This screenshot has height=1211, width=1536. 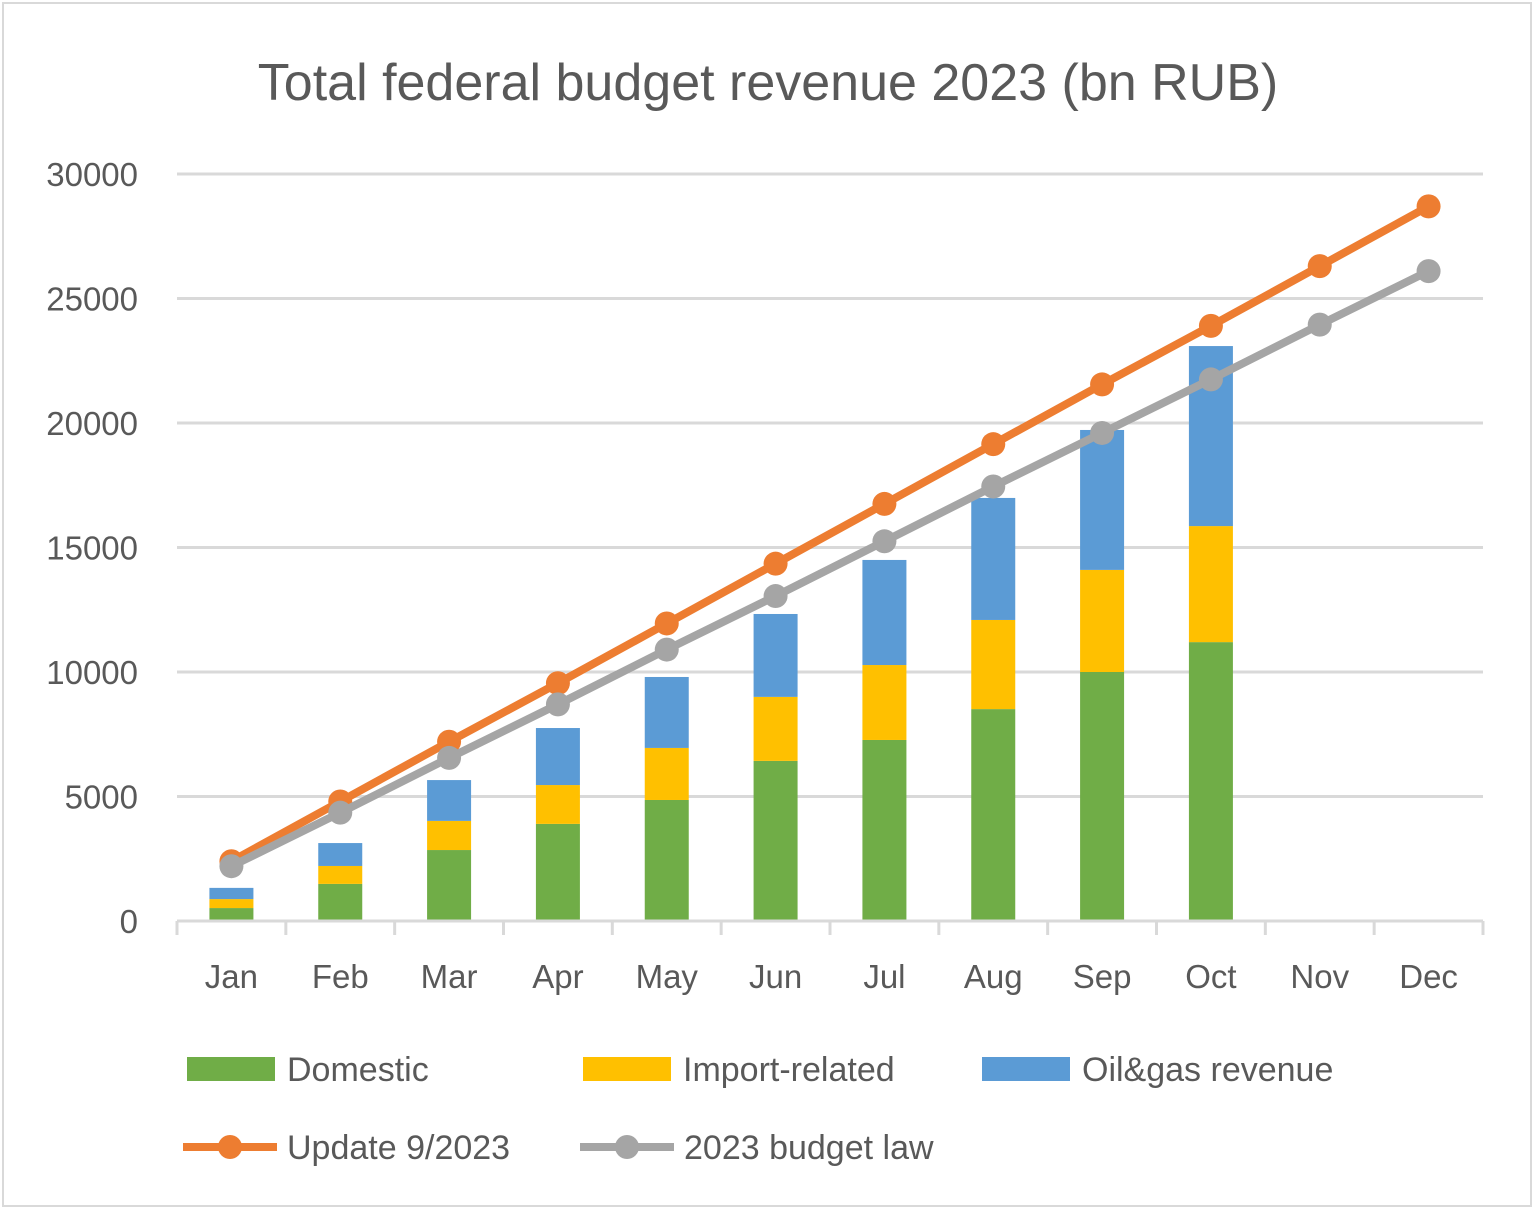 What do you see at coordinates (831, 976) in the screenshot?
I see `x-axis-ticks: Jan Feb Mar Apr May Jun Jul Aug Sep Oct Nov Dec` at bounding box center [831, 976].